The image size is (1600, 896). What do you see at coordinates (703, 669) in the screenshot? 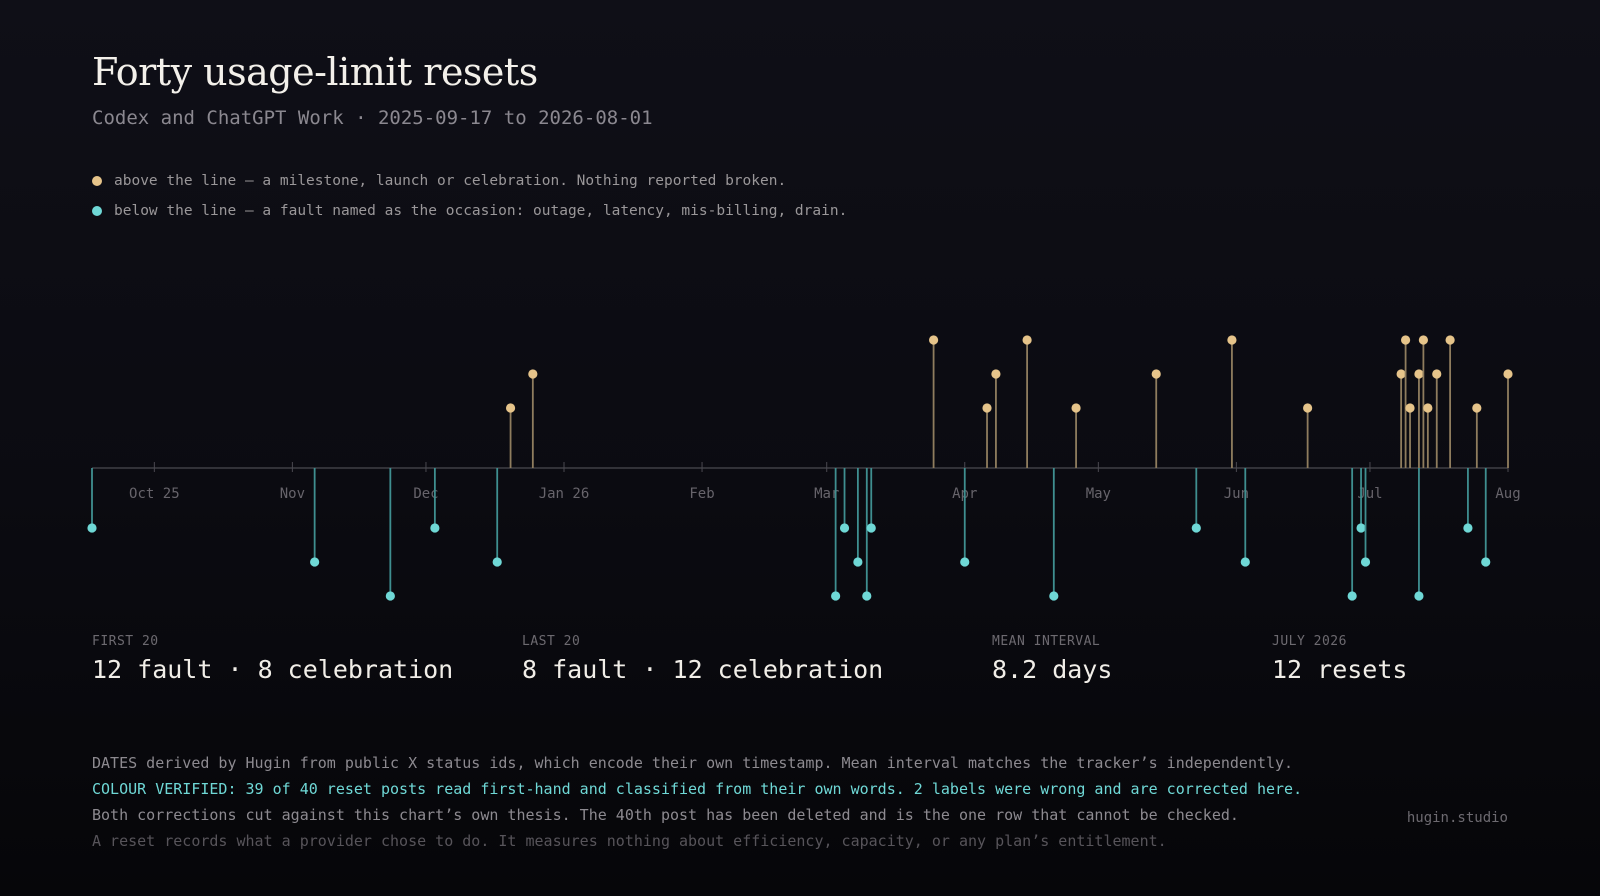
I see `stat-value: 8 fault · 12 celebration` at bounding box center [703, 669].